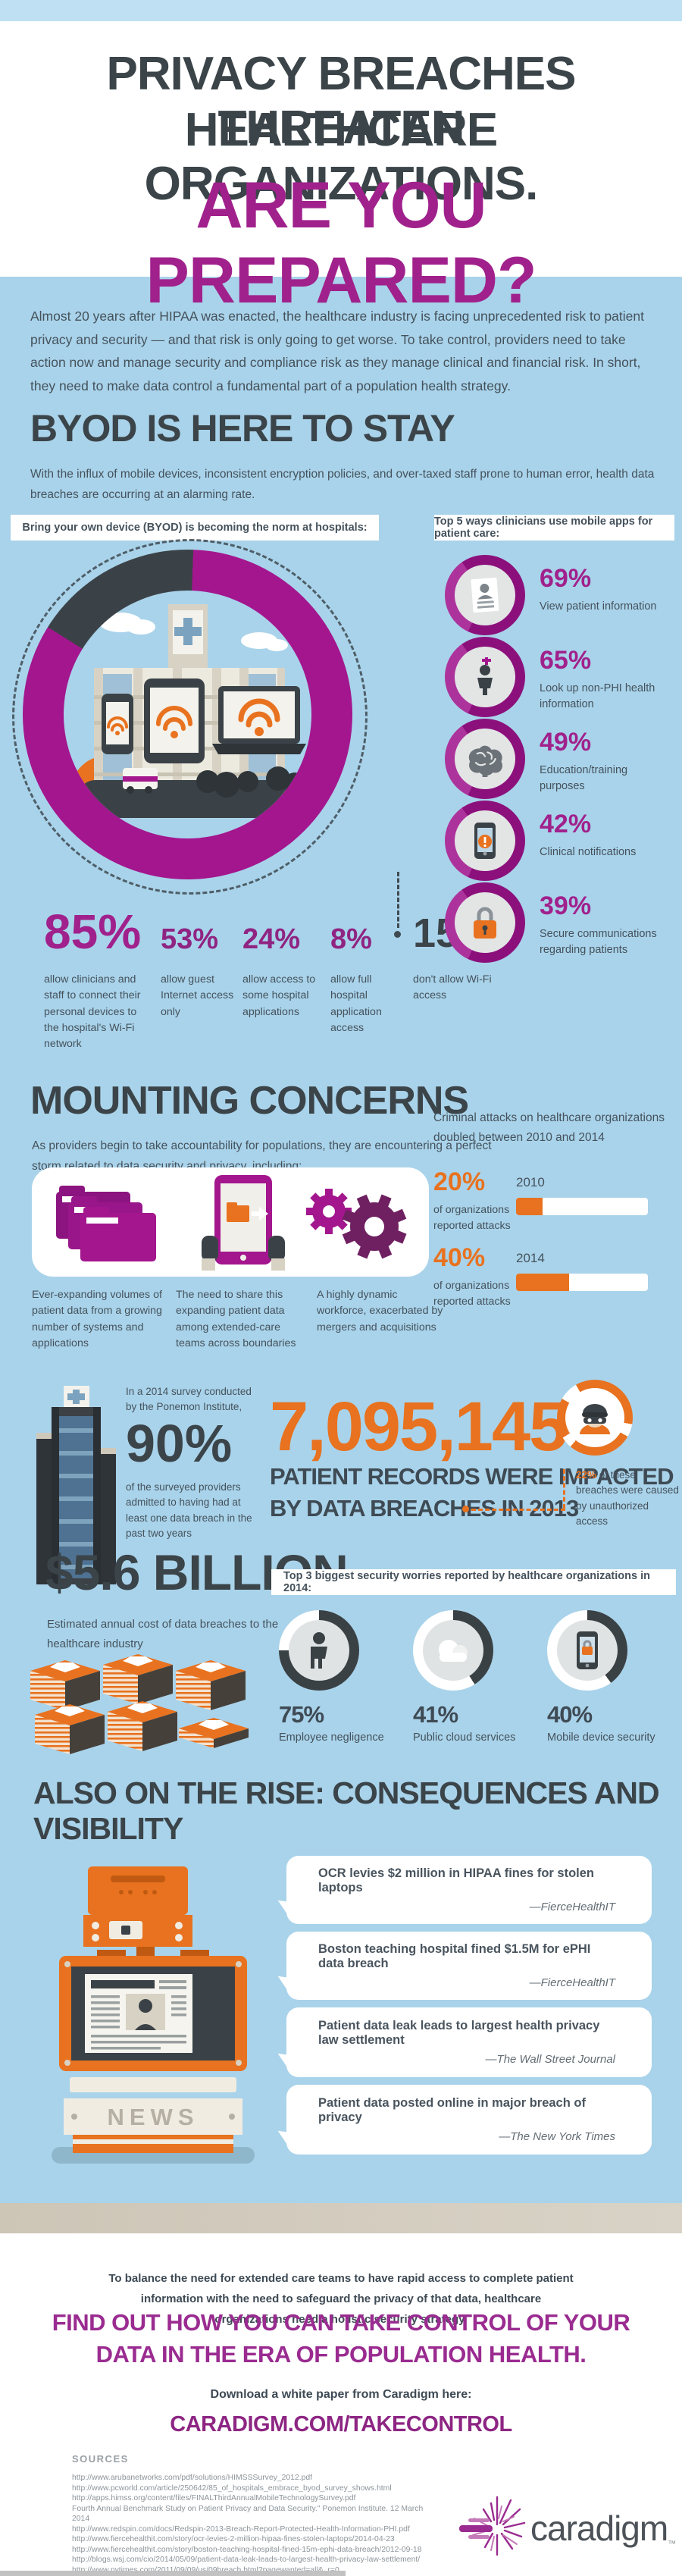 Image resolution: width=682 pixels, height=2576 pixels. I want to click on connector-vline, so click(564, 1489).